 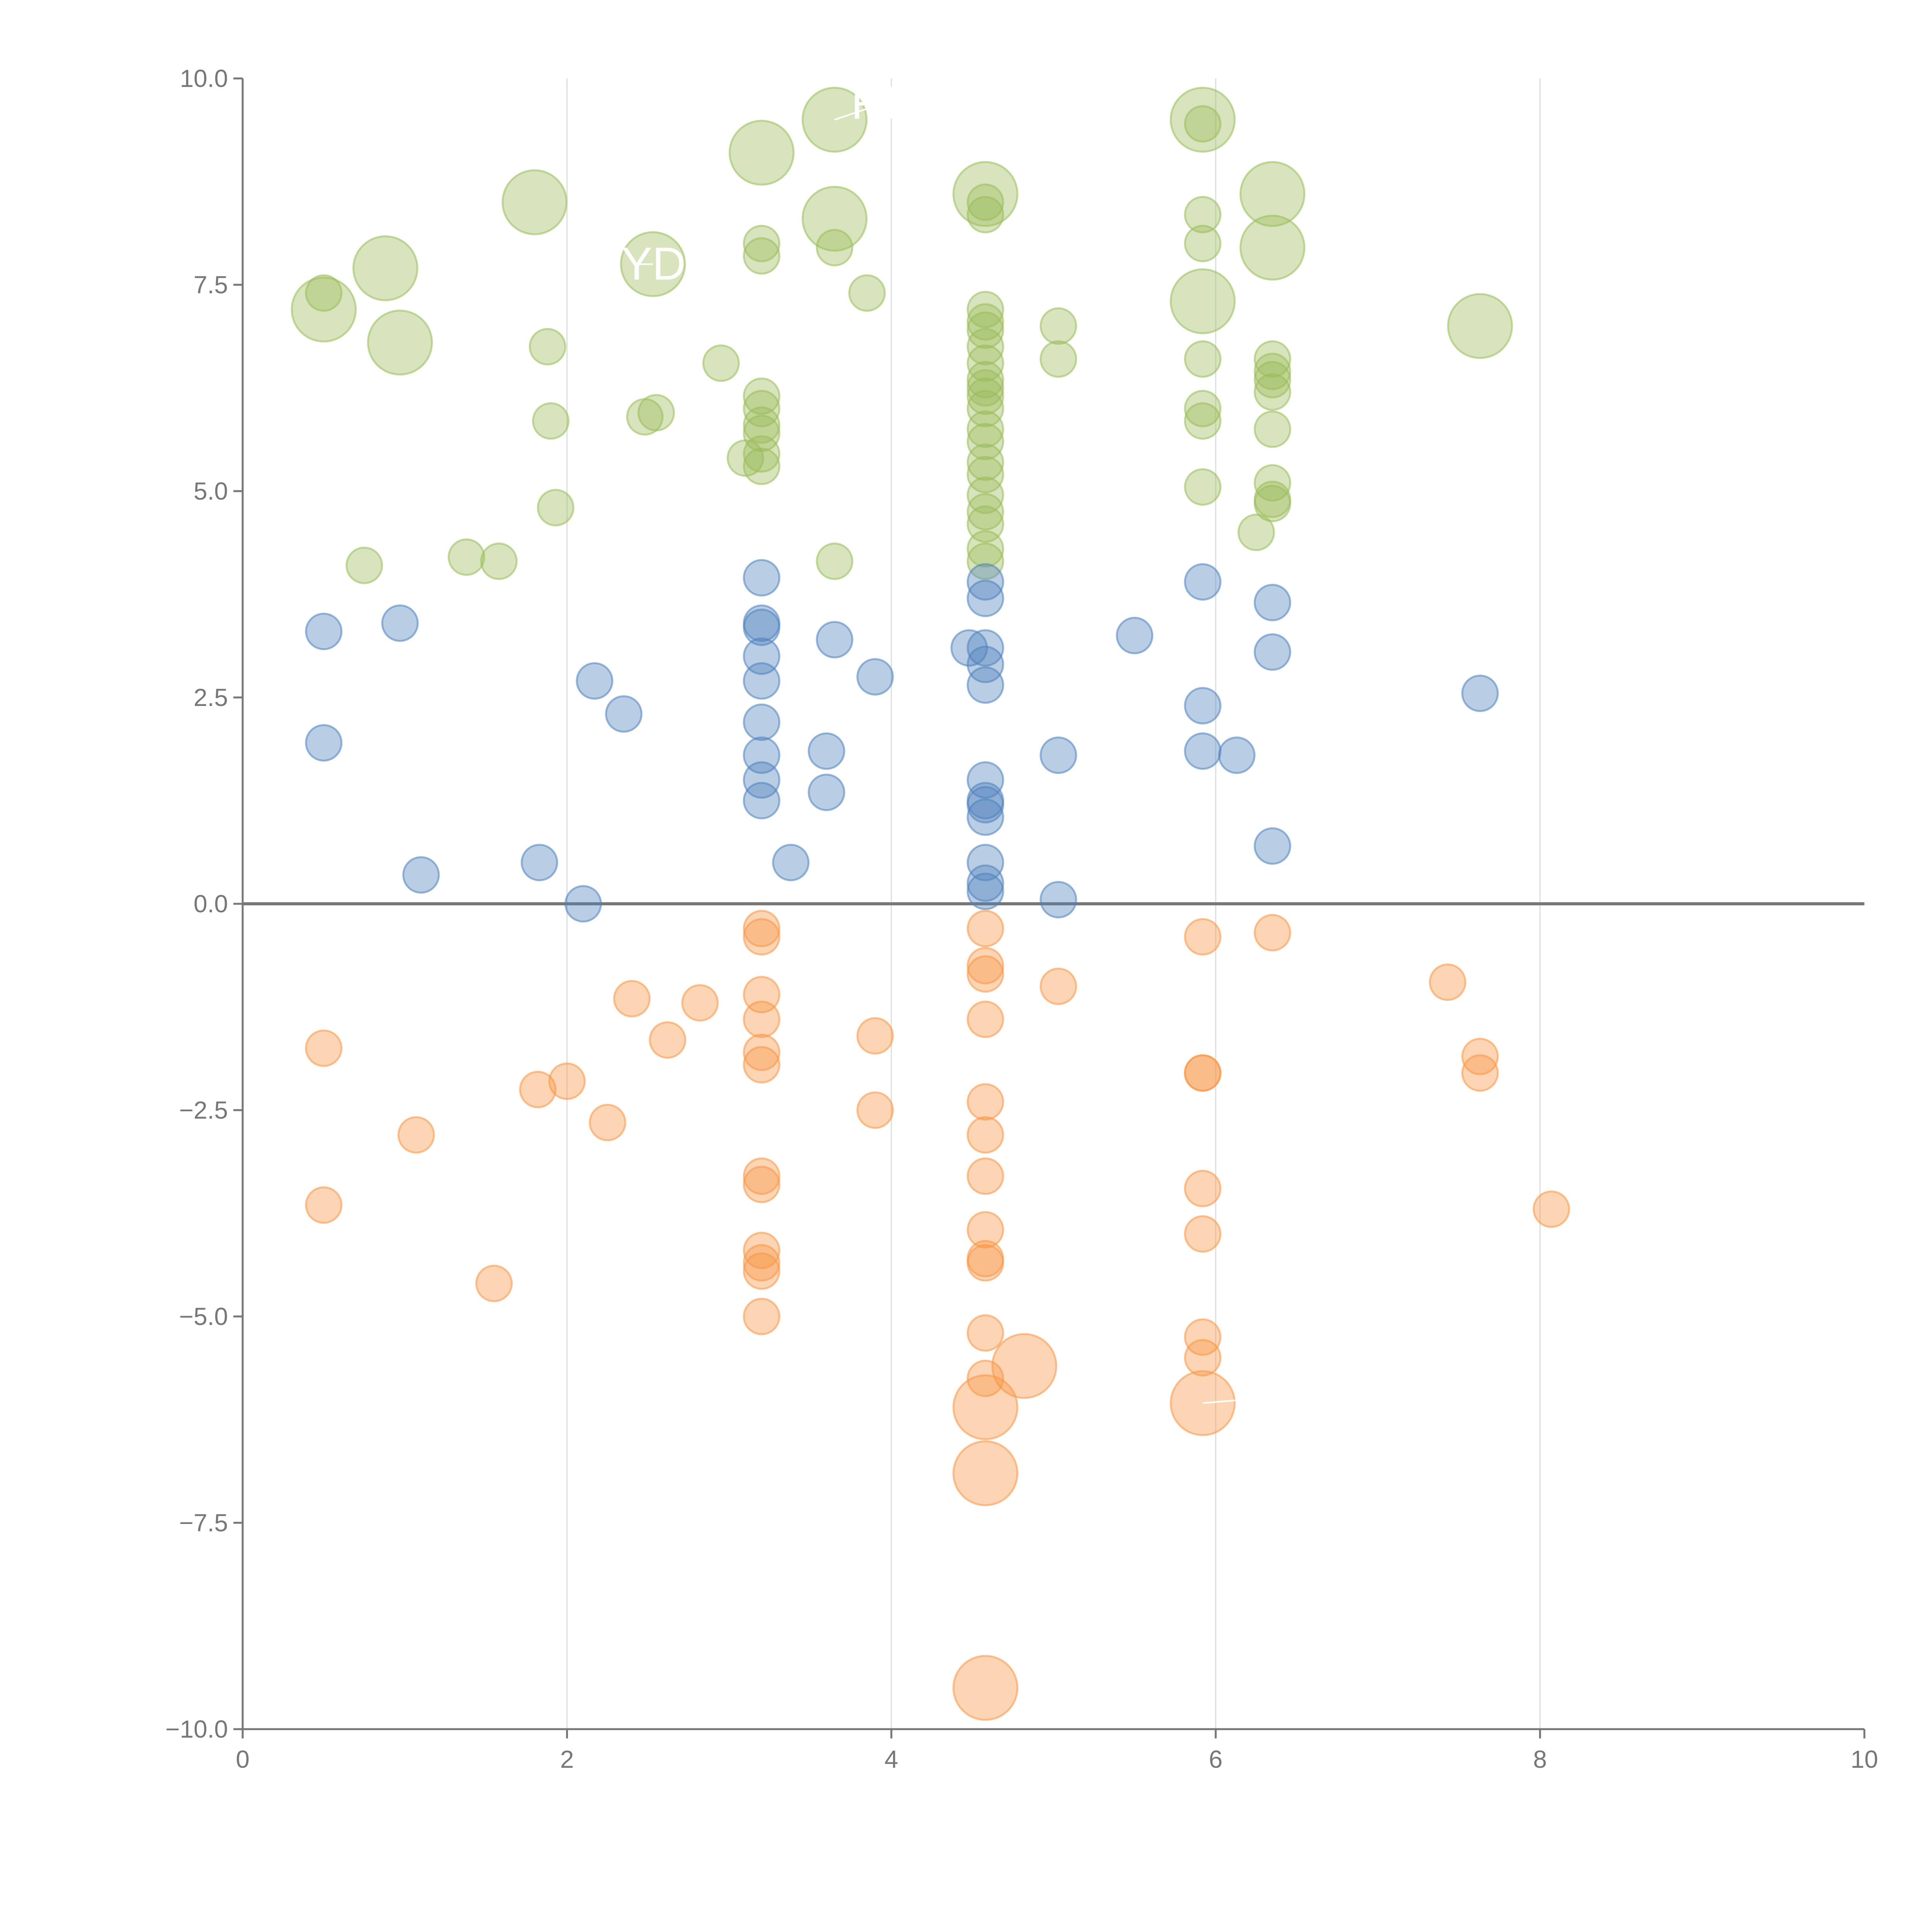 What do you see at coordinates (204, 1110) in the screenshot?
I see `y-tick-label: −2.5` at bounding box center [204, 1110].